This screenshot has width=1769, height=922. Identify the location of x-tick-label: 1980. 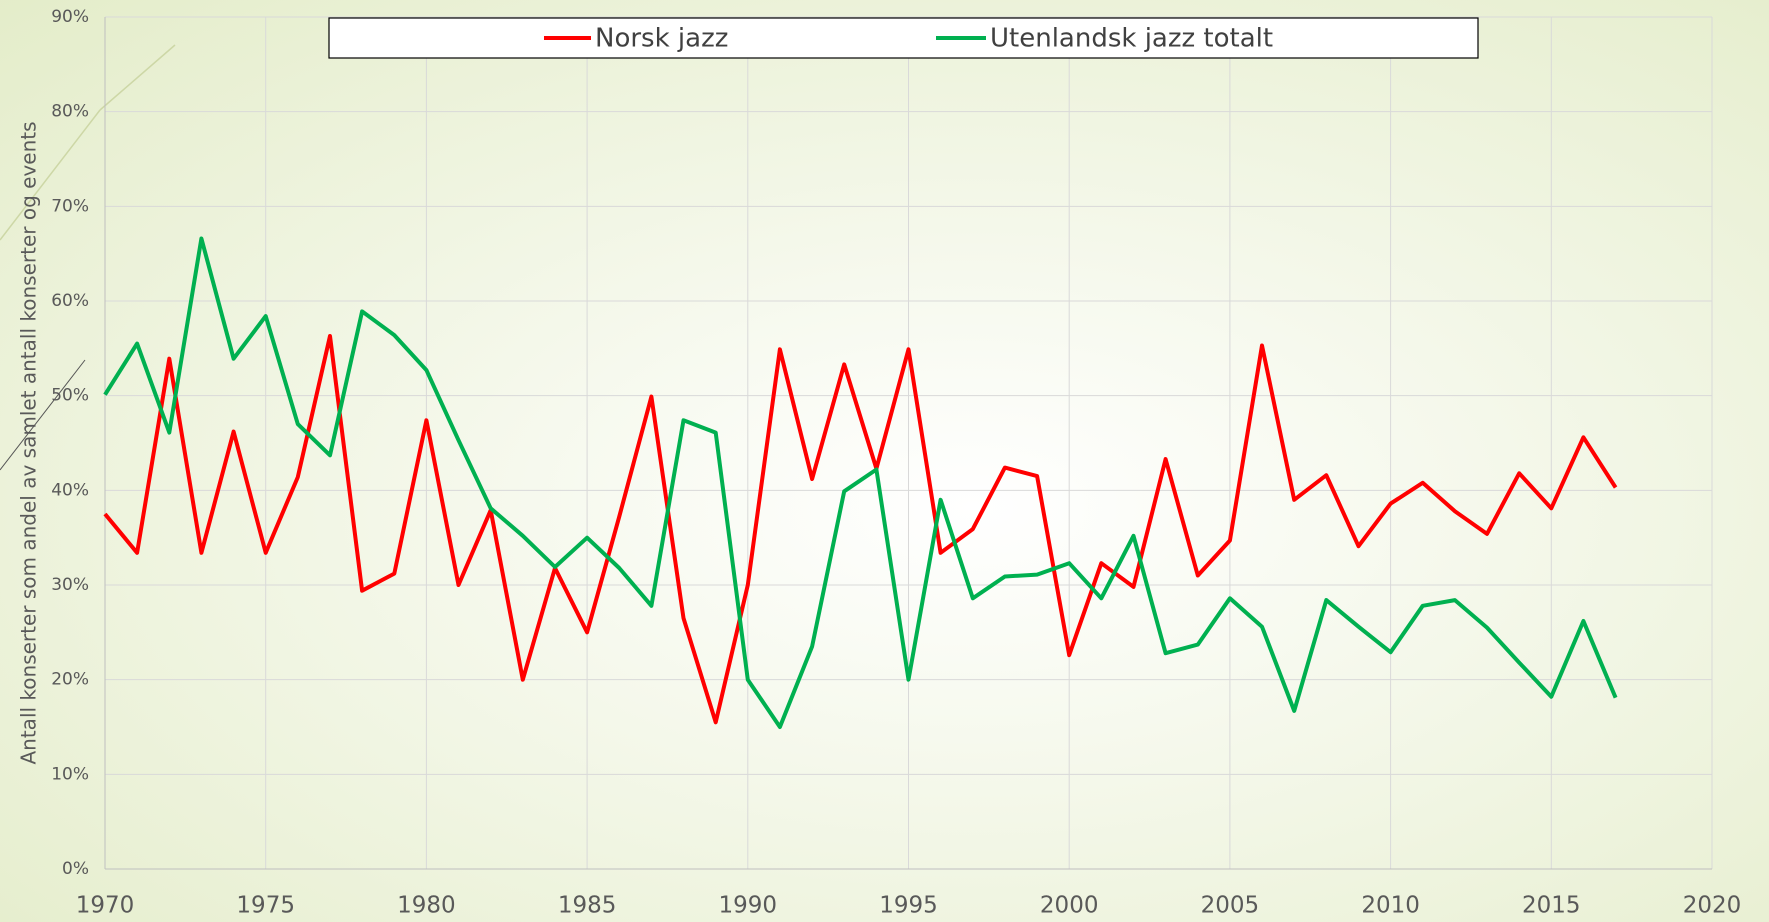
(426, 906).